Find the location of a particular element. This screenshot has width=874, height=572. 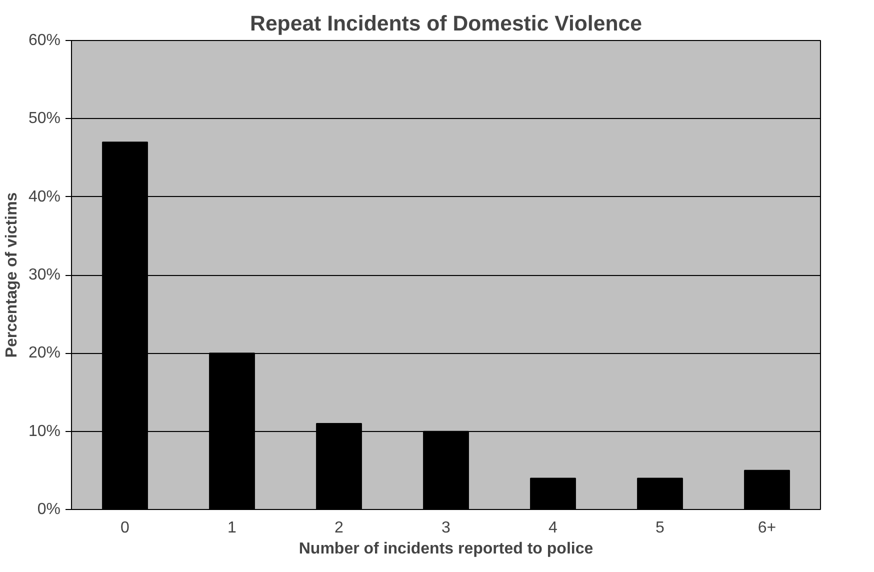

y-tick-label: 30% is located at coordinates (44, 275).